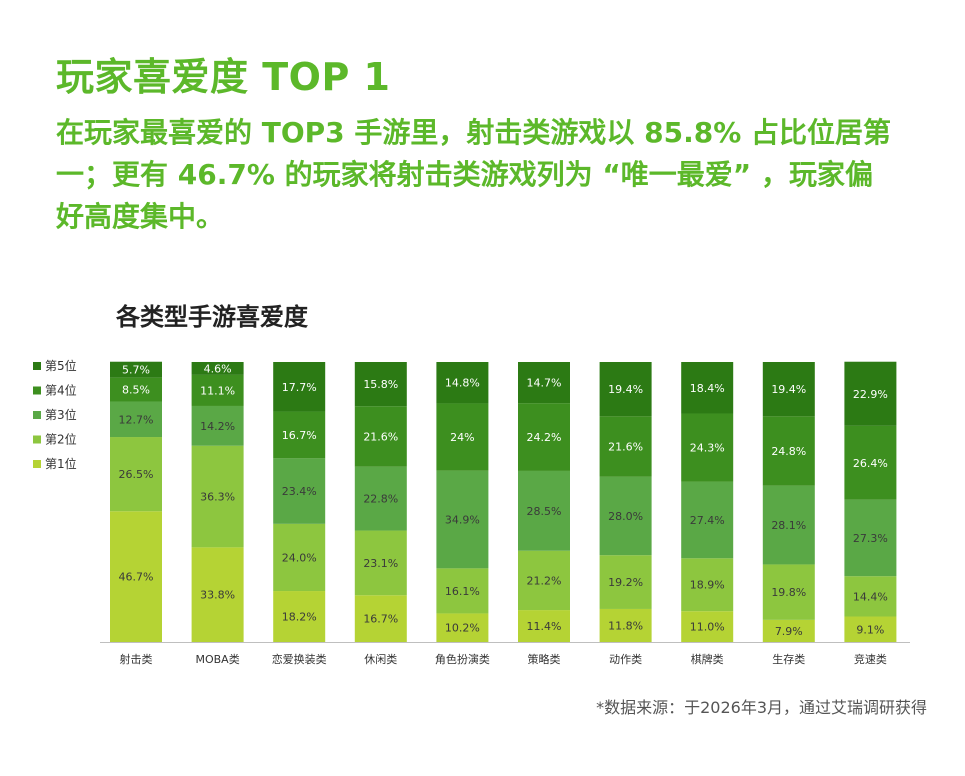  I want to click on x-tick-label: 生存类, so click(788, 659).